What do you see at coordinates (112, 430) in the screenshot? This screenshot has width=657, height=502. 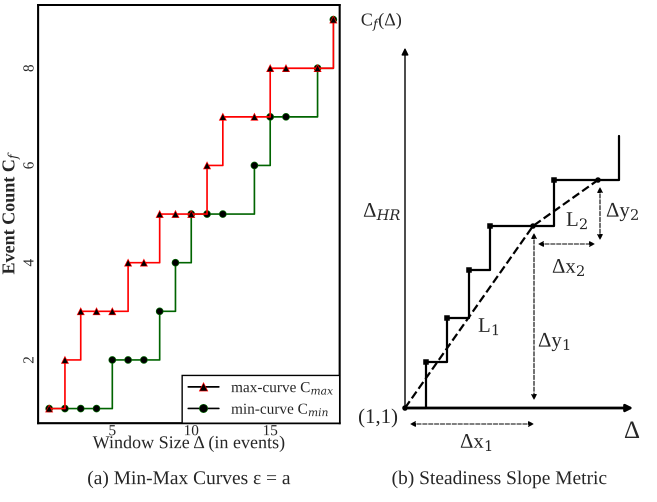 I see `x-tick-label: 5` at bounding box center [112, 430].